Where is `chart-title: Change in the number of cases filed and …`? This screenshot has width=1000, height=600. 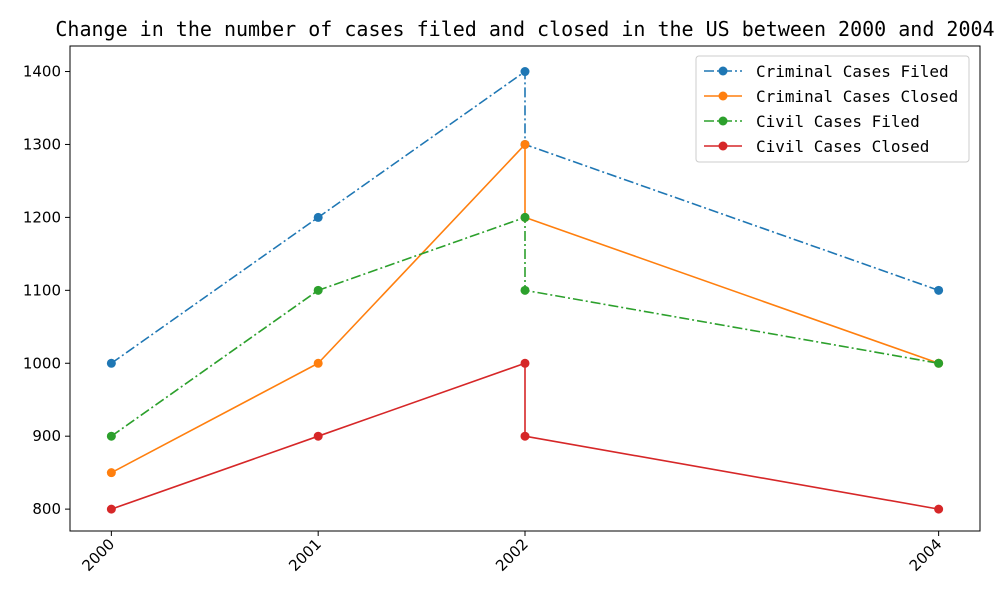
chart-title: Change in the number of cases filed and … is located at coordinates (524, 29).